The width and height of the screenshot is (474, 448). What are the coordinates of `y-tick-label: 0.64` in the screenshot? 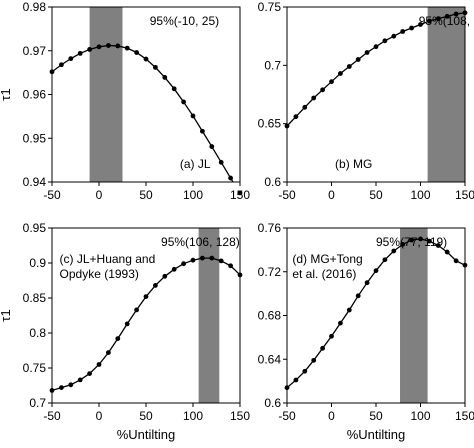 It's located at (270, 359).